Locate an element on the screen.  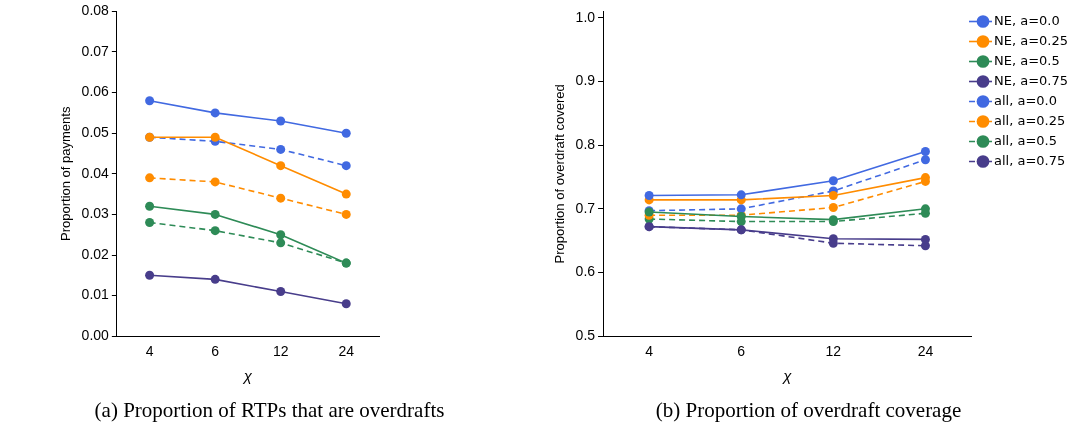
legend-label: NE, a=0.25 is located at coordinates (1031, 40).